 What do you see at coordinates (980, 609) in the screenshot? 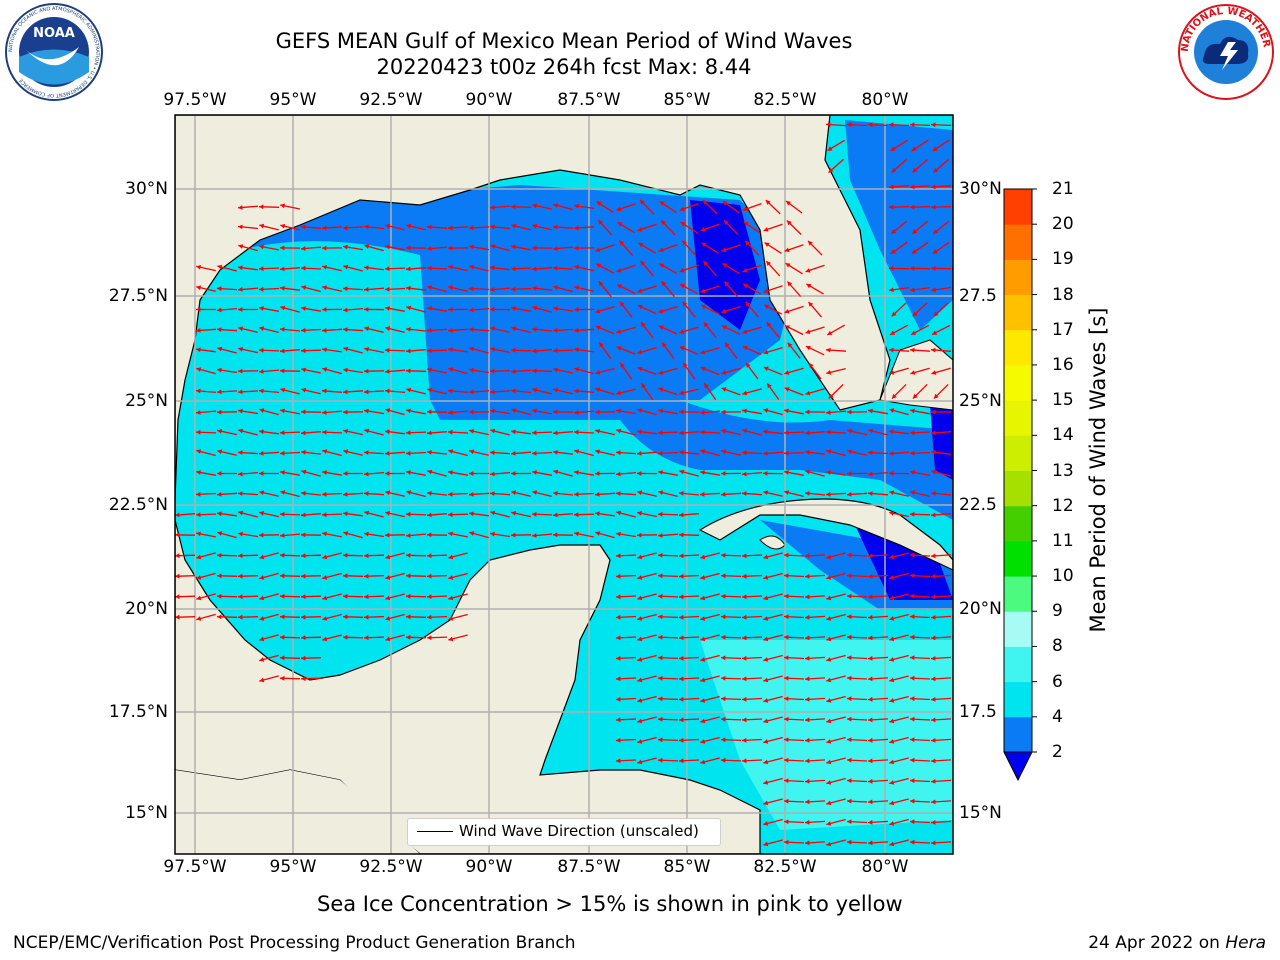
I see `lat-tick-right: 20°N` at bounding box center [980, 609].